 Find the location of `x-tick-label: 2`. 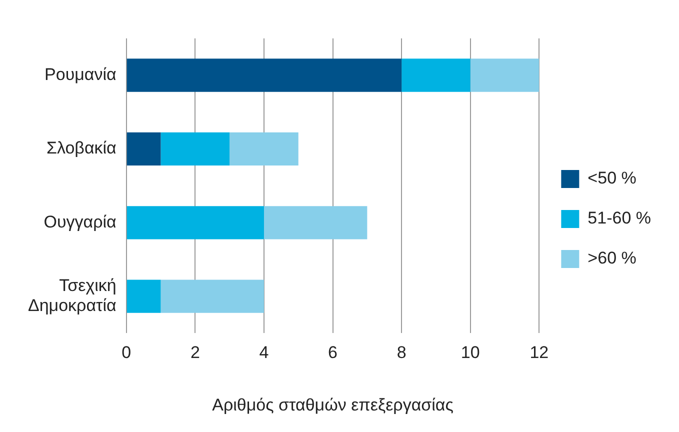

x-tick-label: 2 is located at coordinates (195, 352).